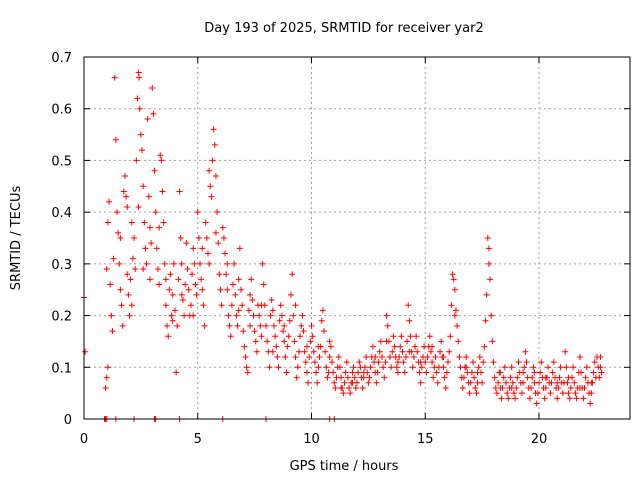 The width and height of the screenshot is (640, 480). I want to click on x-tick-labels: 0 5 10 15 20, so click(313, 439).